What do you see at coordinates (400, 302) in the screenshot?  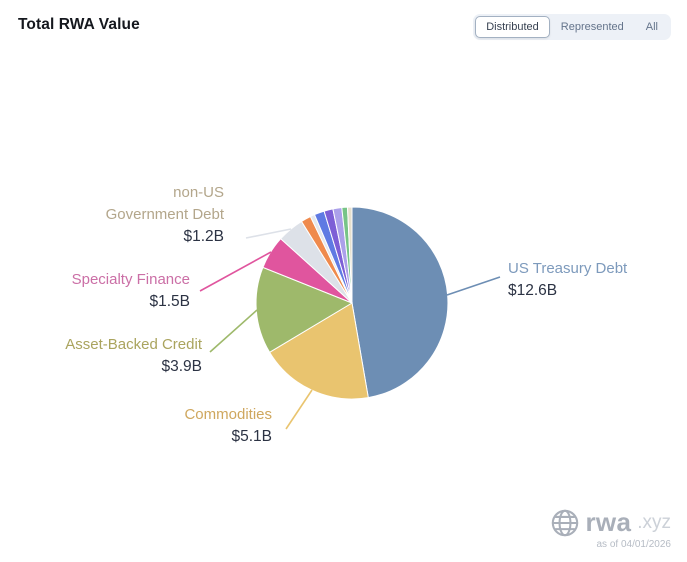 I see `pie-slice-us-treasury-debt` at bounding box center [400, 302].